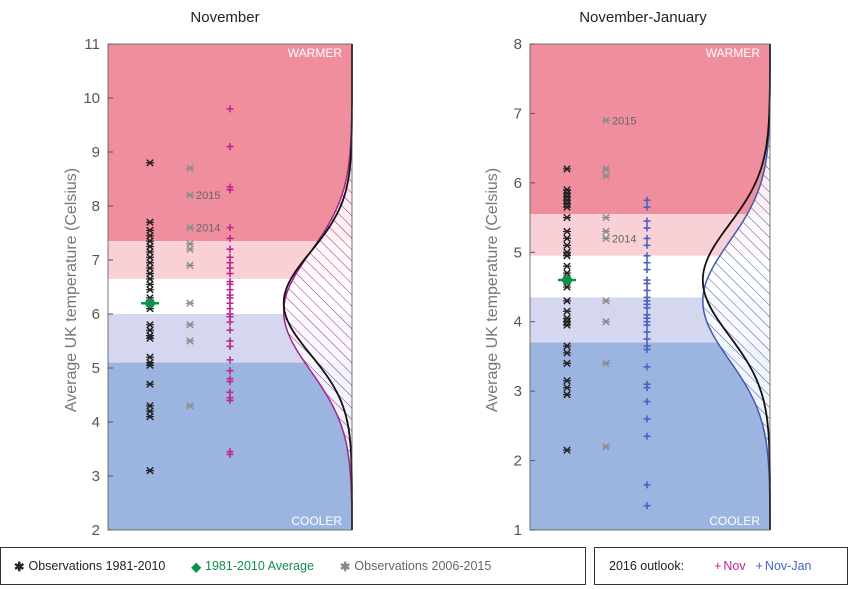  Describe the element at coordinates (518, 461) in the screenshot. I see `y-tick-label: 2` at that location.